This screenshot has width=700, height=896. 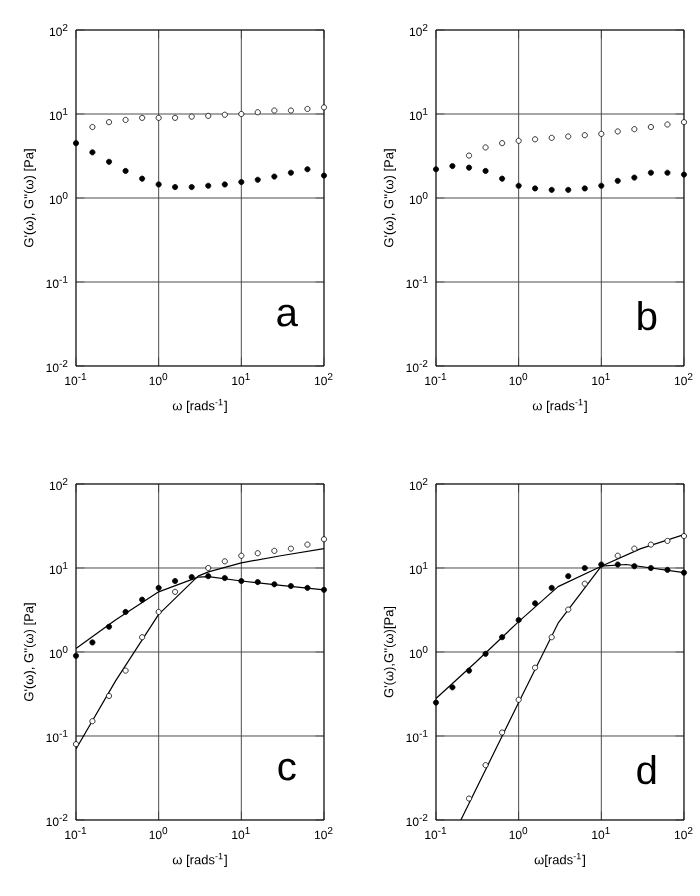 What do you see at coordinates (287, 769) in the screenshot?
I see `annotation: c` at bounding box center [287, 769].